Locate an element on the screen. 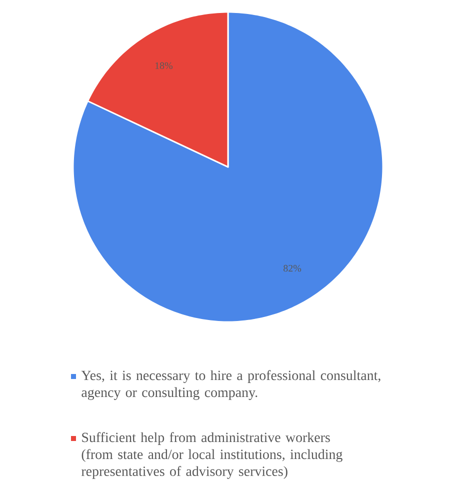 The height and width of the screenshot is (494, 454). data-label: 82% is located at coordinates (293, 268).